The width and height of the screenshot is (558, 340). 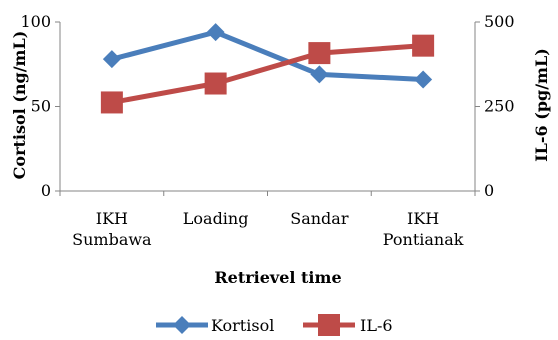 What do you see at coordinates (541, 105) in the screenshot?
I see `right-y-axis-title: IL-6 (pg/mL)` at bounding box center [541, 105].